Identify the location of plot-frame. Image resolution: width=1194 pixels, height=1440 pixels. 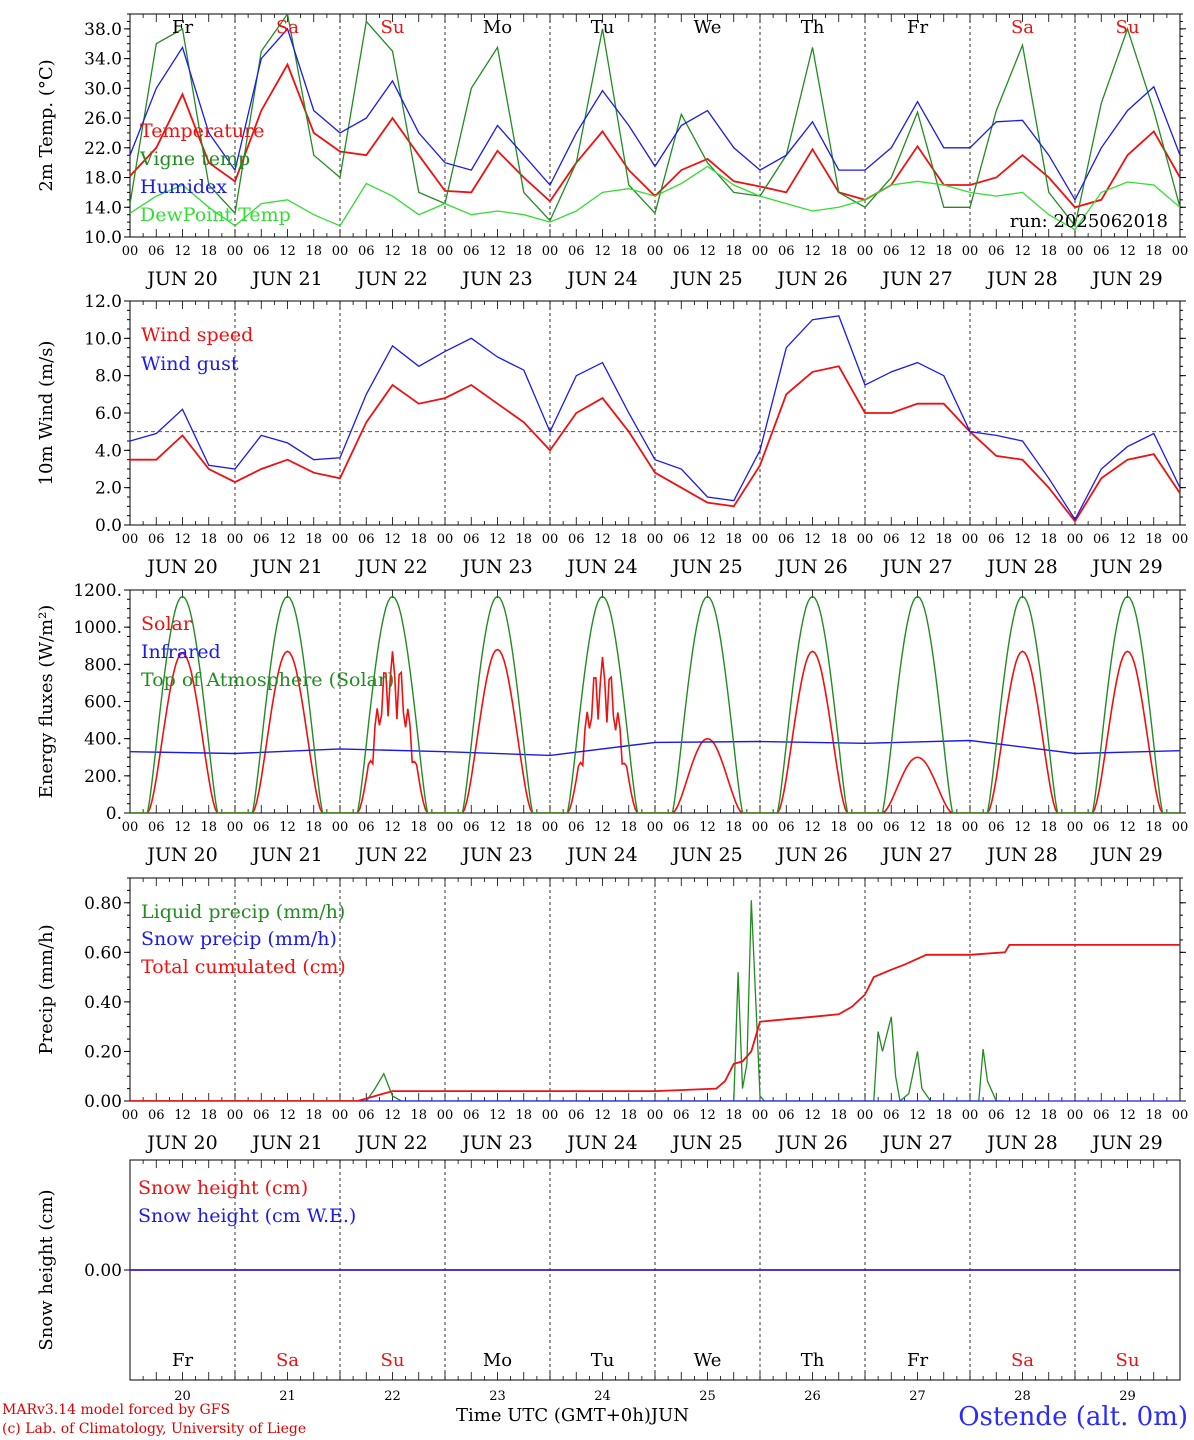
(655, 413).